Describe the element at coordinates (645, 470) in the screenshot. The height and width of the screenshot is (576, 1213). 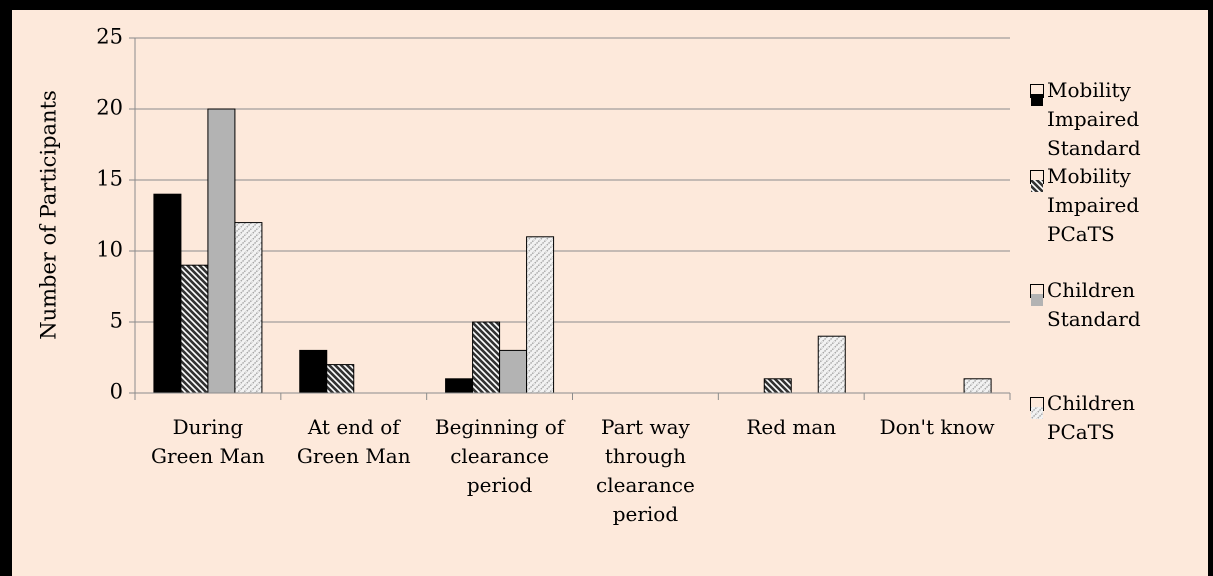
I see `x-tick-label: Part way through clearance period` at that location.